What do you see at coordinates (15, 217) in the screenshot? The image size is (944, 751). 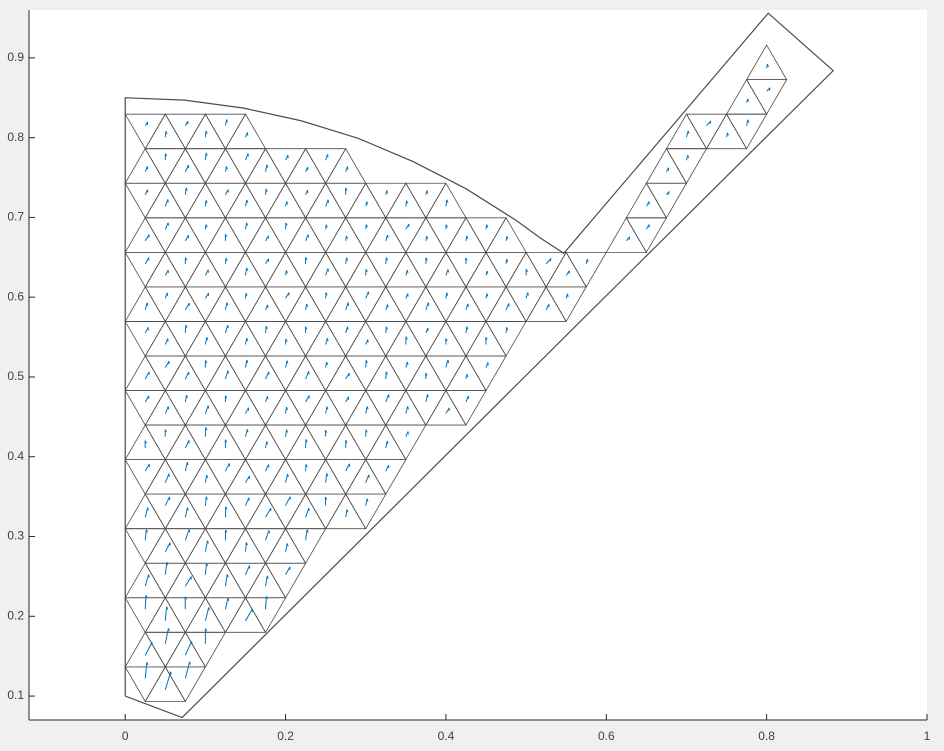 I see `y-tick-label: 0.7` at bounding box center [15, 217].